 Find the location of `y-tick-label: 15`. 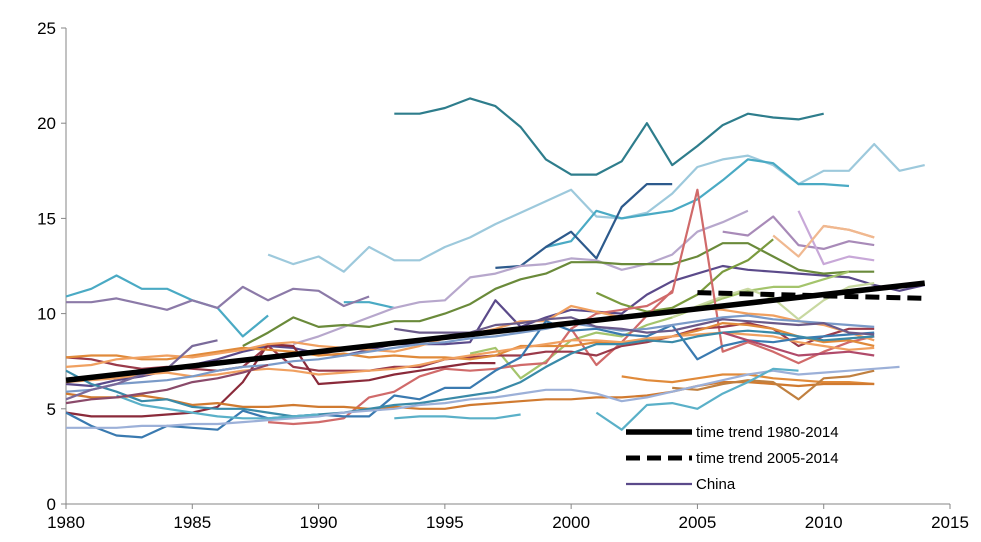

y-tick-label: 15 is located at coordinates (46, 218).